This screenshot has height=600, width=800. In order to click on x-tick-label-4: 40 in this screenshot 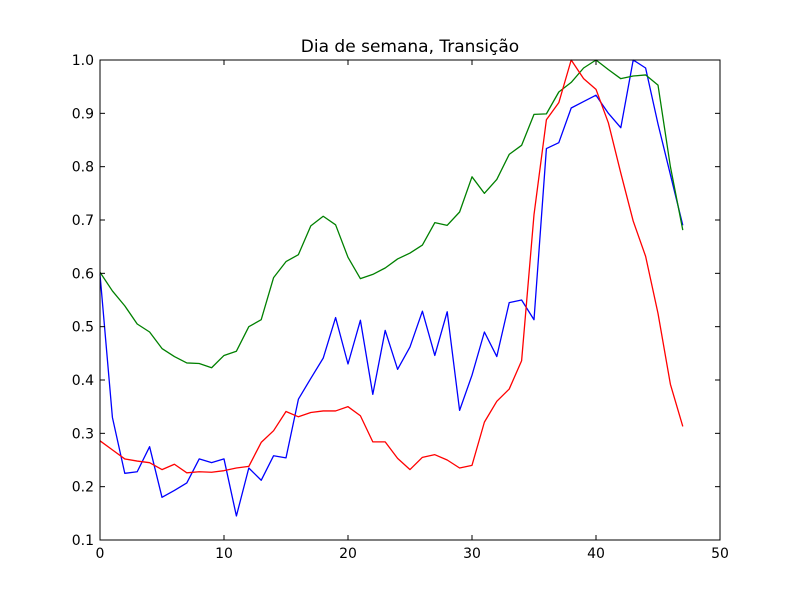, I will do `click(596, 554)`.